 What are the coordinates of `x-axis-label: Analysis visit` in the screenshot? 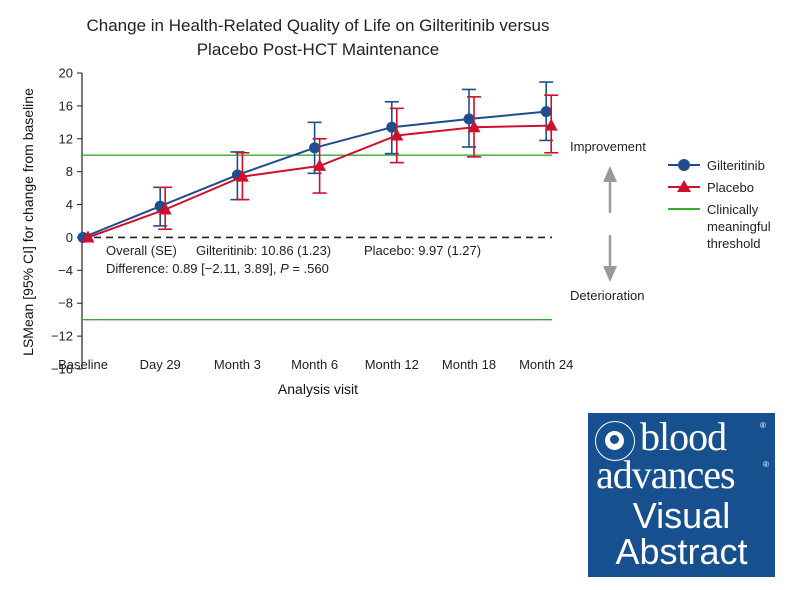 It's located at (318, 389).